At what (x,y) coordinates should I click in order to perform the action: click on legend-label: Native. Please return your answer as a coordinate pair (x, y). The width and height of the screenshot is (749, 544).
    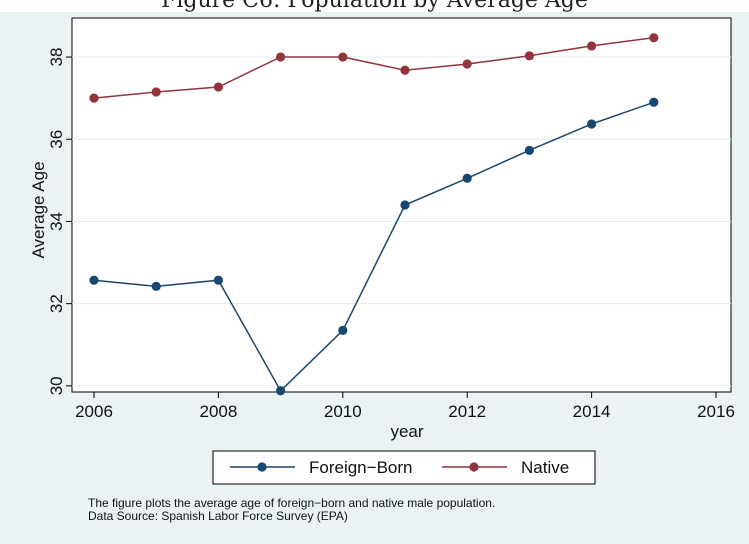
    Looking at the image, I should click on (545, 467).